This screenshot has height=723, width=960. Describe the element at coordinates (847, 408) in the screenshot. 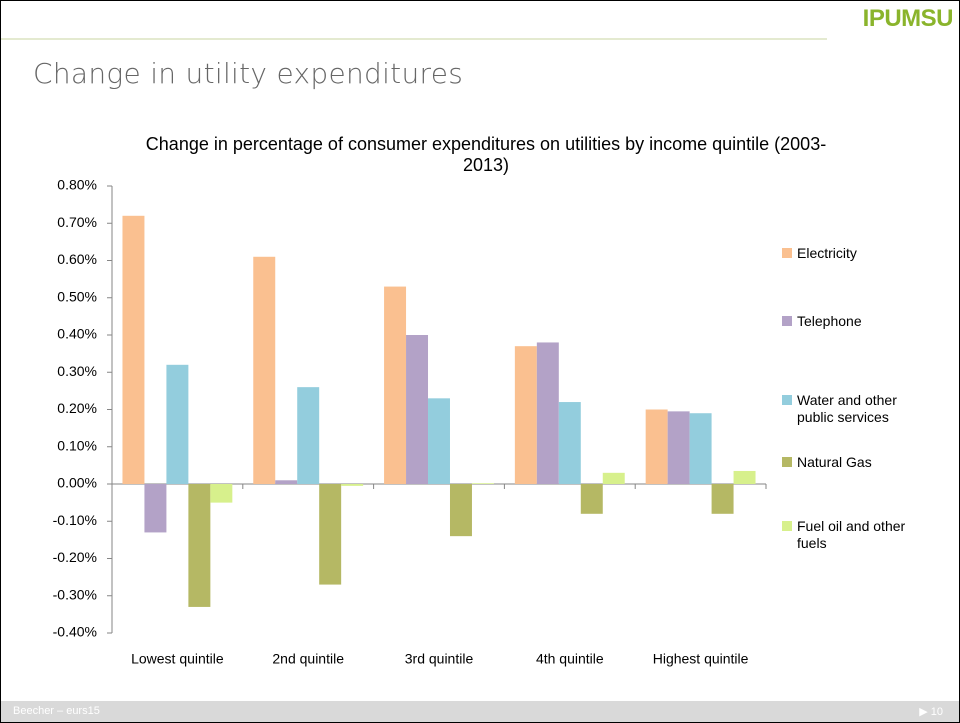

I see `legend-label: Water and other public services` at that location.